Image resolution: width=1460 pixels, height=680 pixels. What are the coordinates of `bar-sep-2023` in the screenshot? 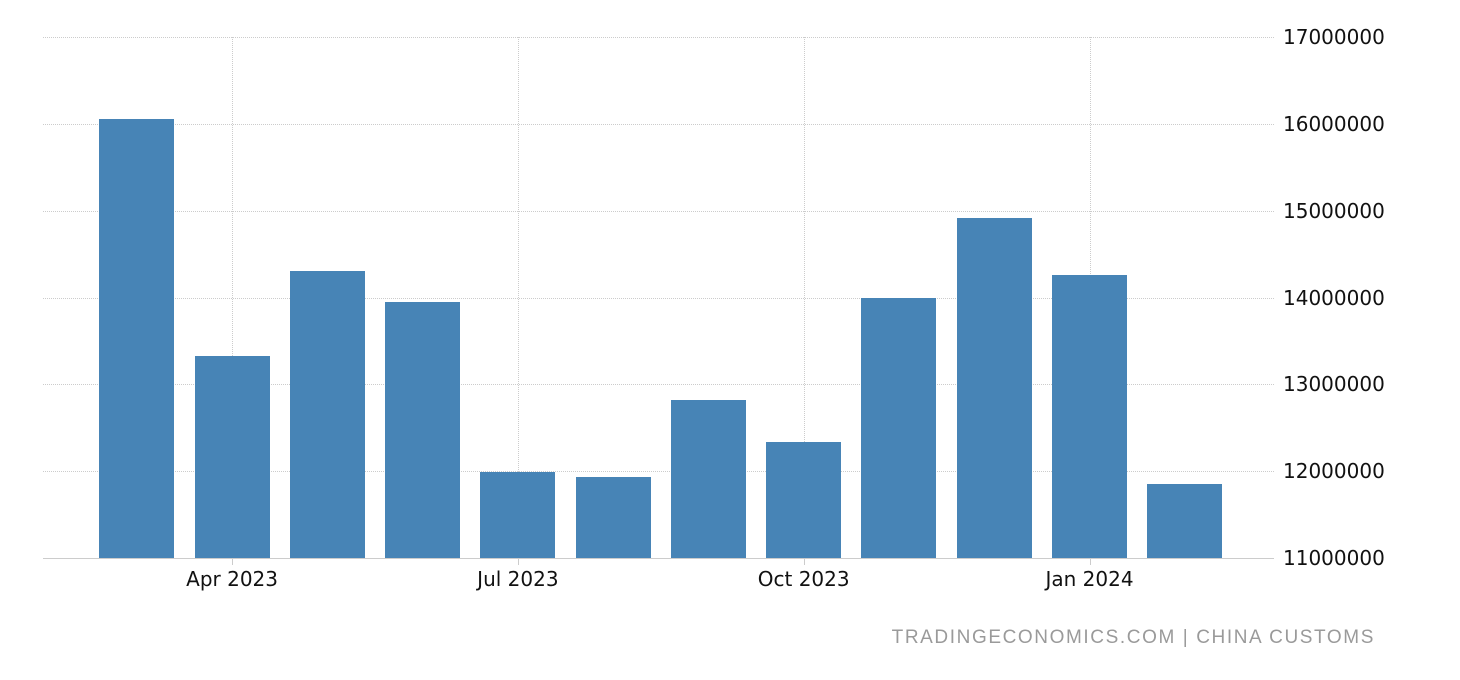 It's located at (708, 479).